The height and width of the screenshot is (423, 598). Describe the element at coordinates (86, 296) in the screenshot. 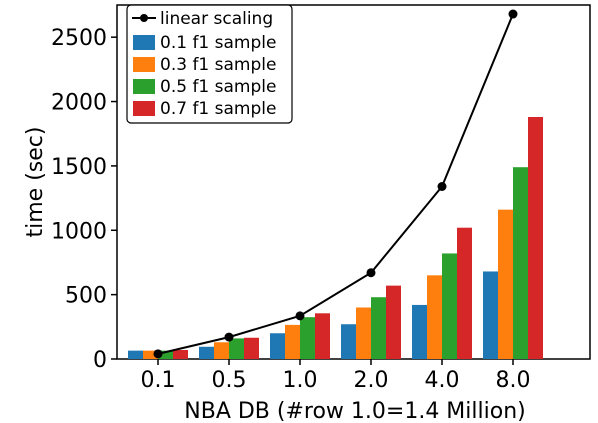

I see `y-tick-label: 500` at that location.